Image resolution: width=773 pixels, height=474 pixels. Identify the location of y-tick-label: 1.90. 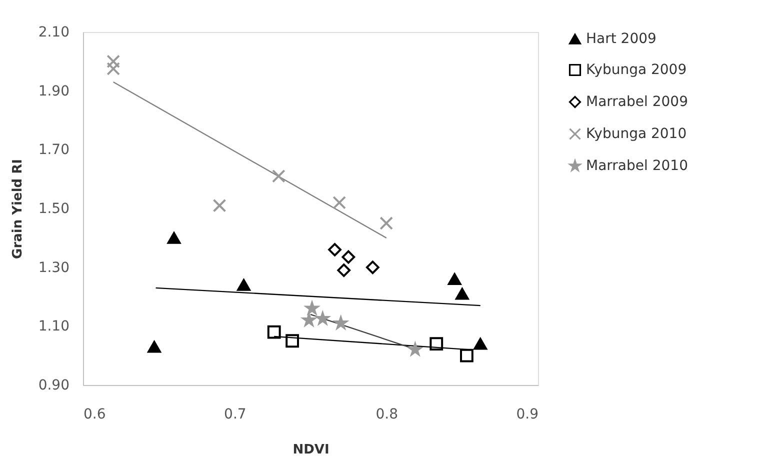
(54, 91).